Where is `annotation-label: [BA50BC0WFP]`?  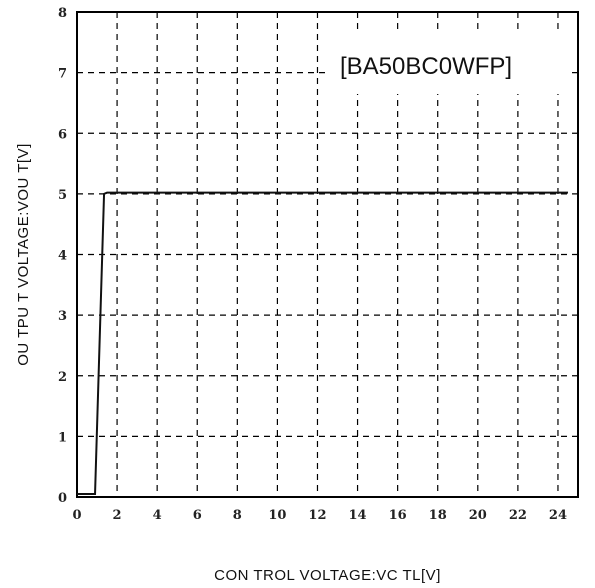
annotation-label: [BA50BC0WFP] is located at coordinates (426, 66).